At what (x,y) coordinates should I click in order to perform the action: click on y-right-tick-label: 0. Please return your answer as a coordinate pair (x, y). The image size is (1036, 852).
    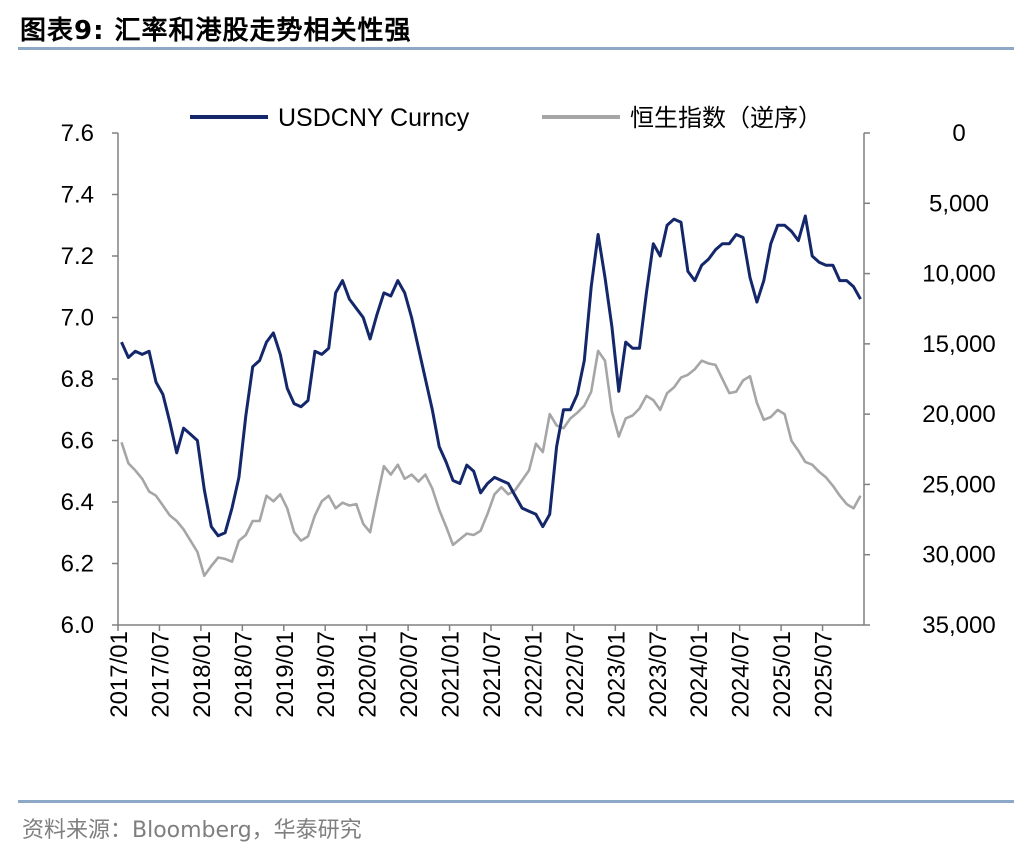
    Looking at the image, I should click on (958, 133).